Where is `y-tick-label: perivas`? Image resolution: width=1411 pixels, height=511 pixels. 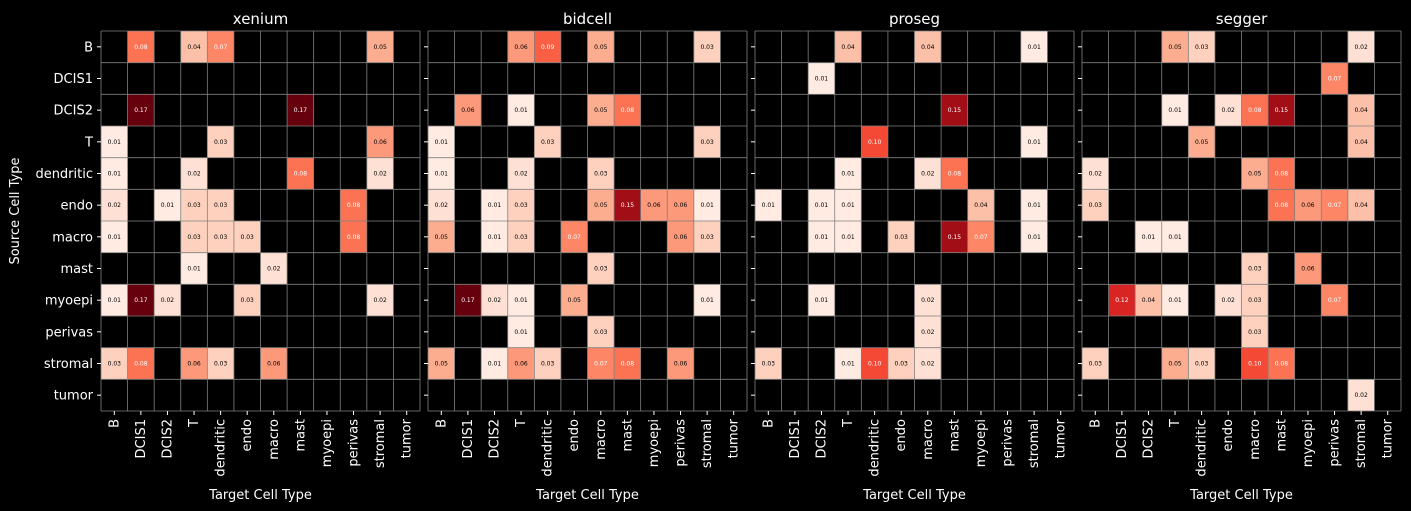
y-tick-label: perivas is located at coordinates (69, 332).